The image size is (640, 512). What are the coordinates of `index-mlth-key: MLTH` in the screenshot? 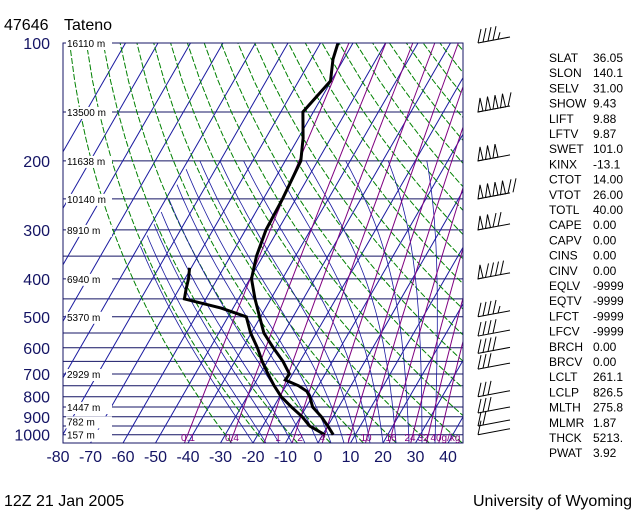 It's located at (565, 408).